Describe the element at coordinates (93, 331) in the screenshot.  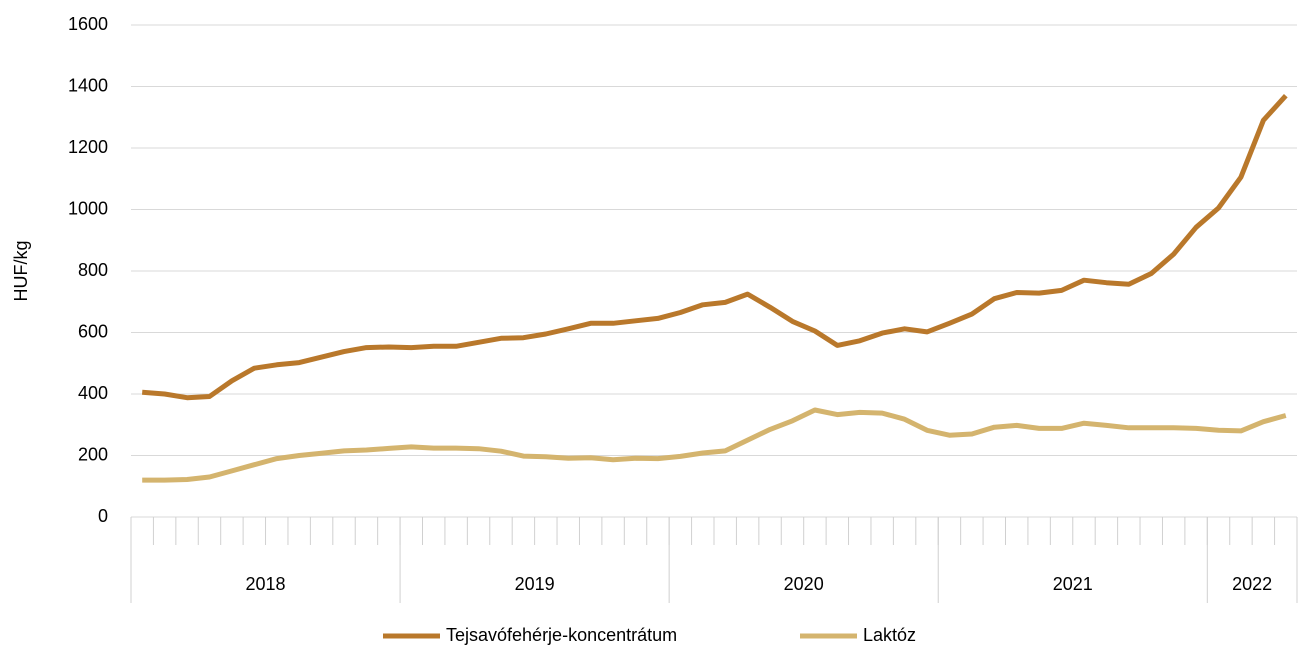
I see `y-tick-label: 600` at that location.